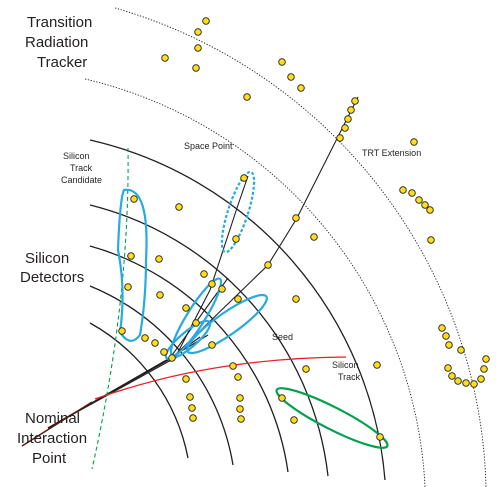 Image resolution: width=501 pixels, height=487 pixels. I want to click on label-nominal-ip-1: Nominal, so click(52, 418).